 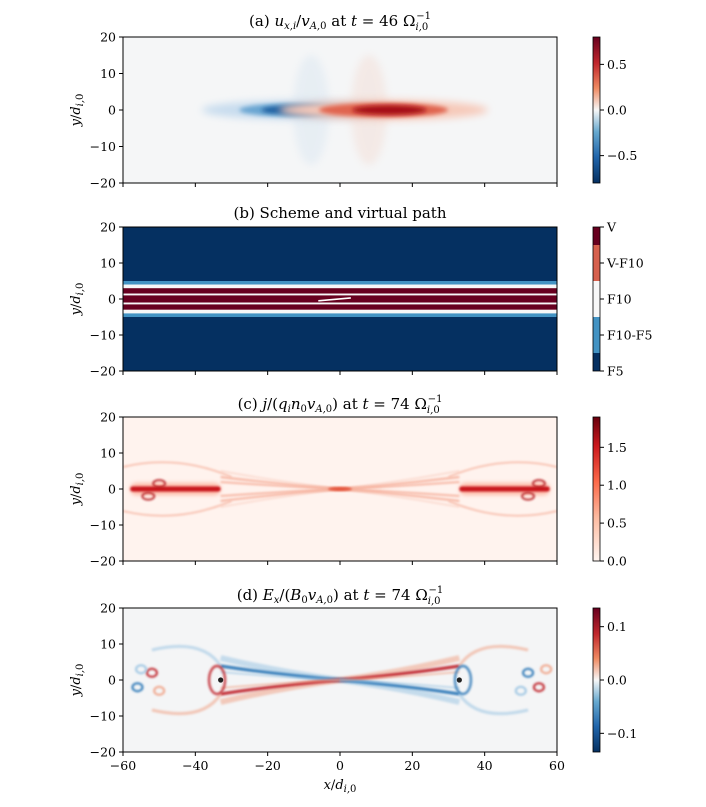 I want to click on panel-d-field, so click(x=340, y=680).